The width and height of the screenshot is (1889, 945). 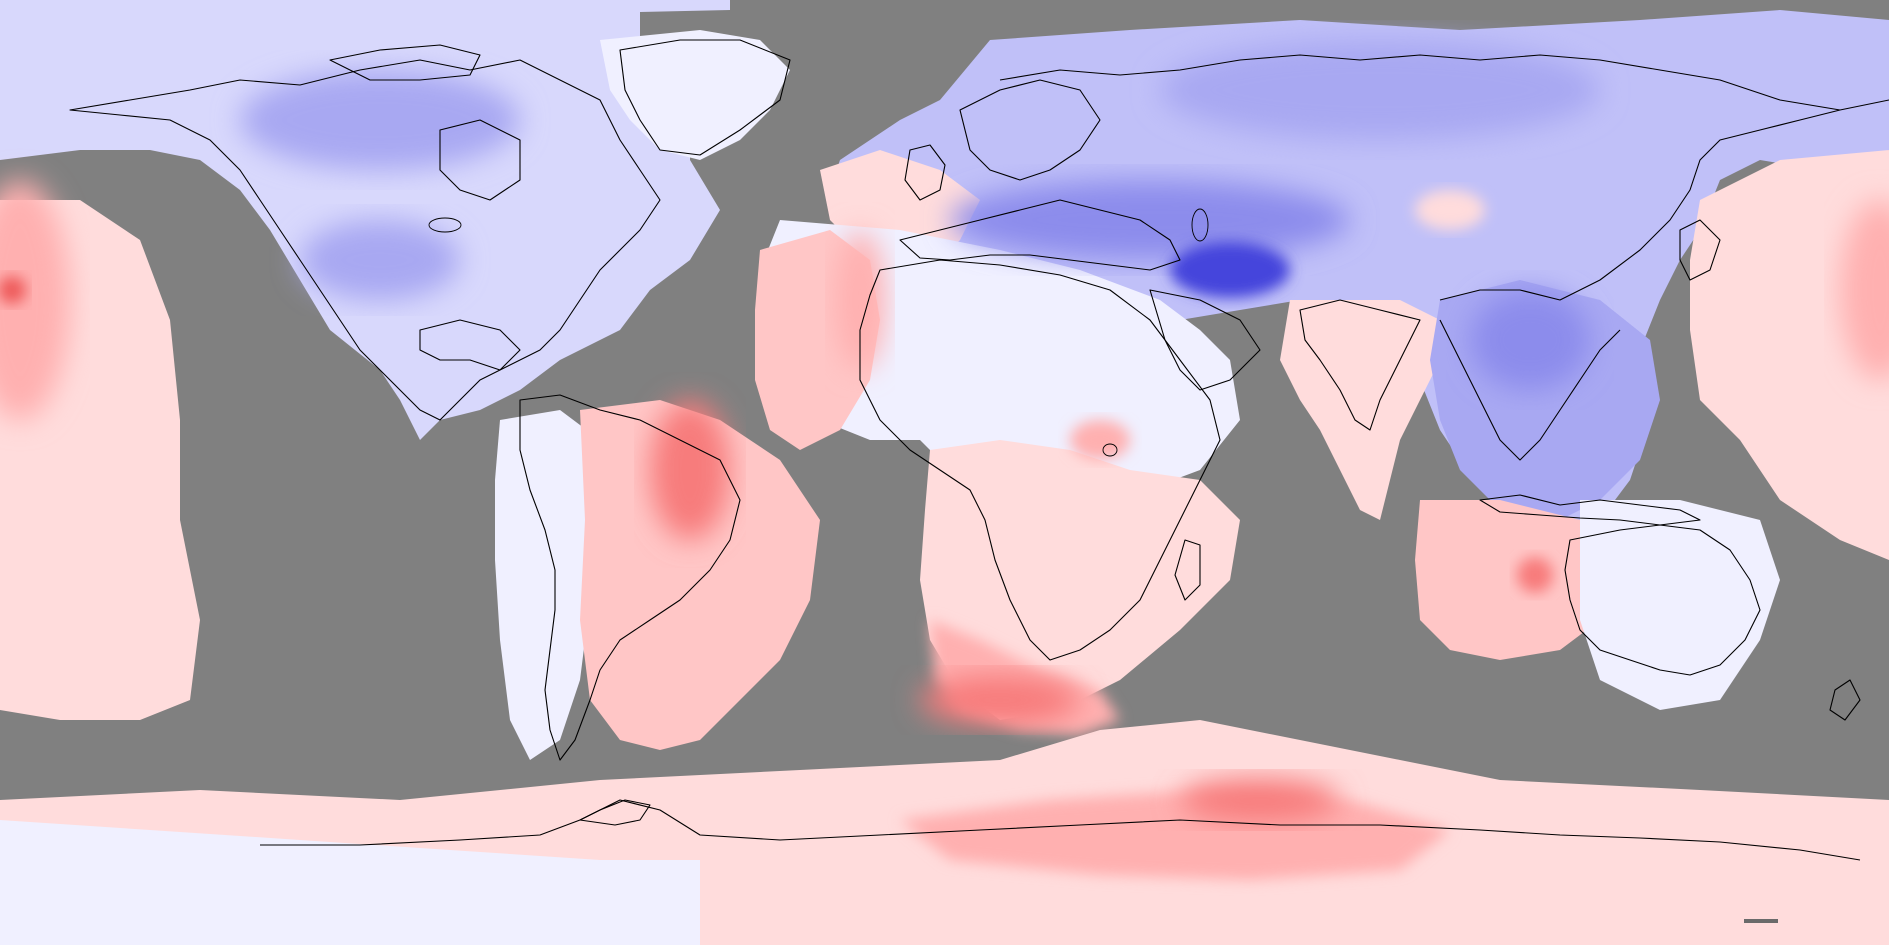 What do you see at coordinates (1030, 130) in the screenshot?
I see `coastline-scandinavia` at bounding box center [1030, 130].